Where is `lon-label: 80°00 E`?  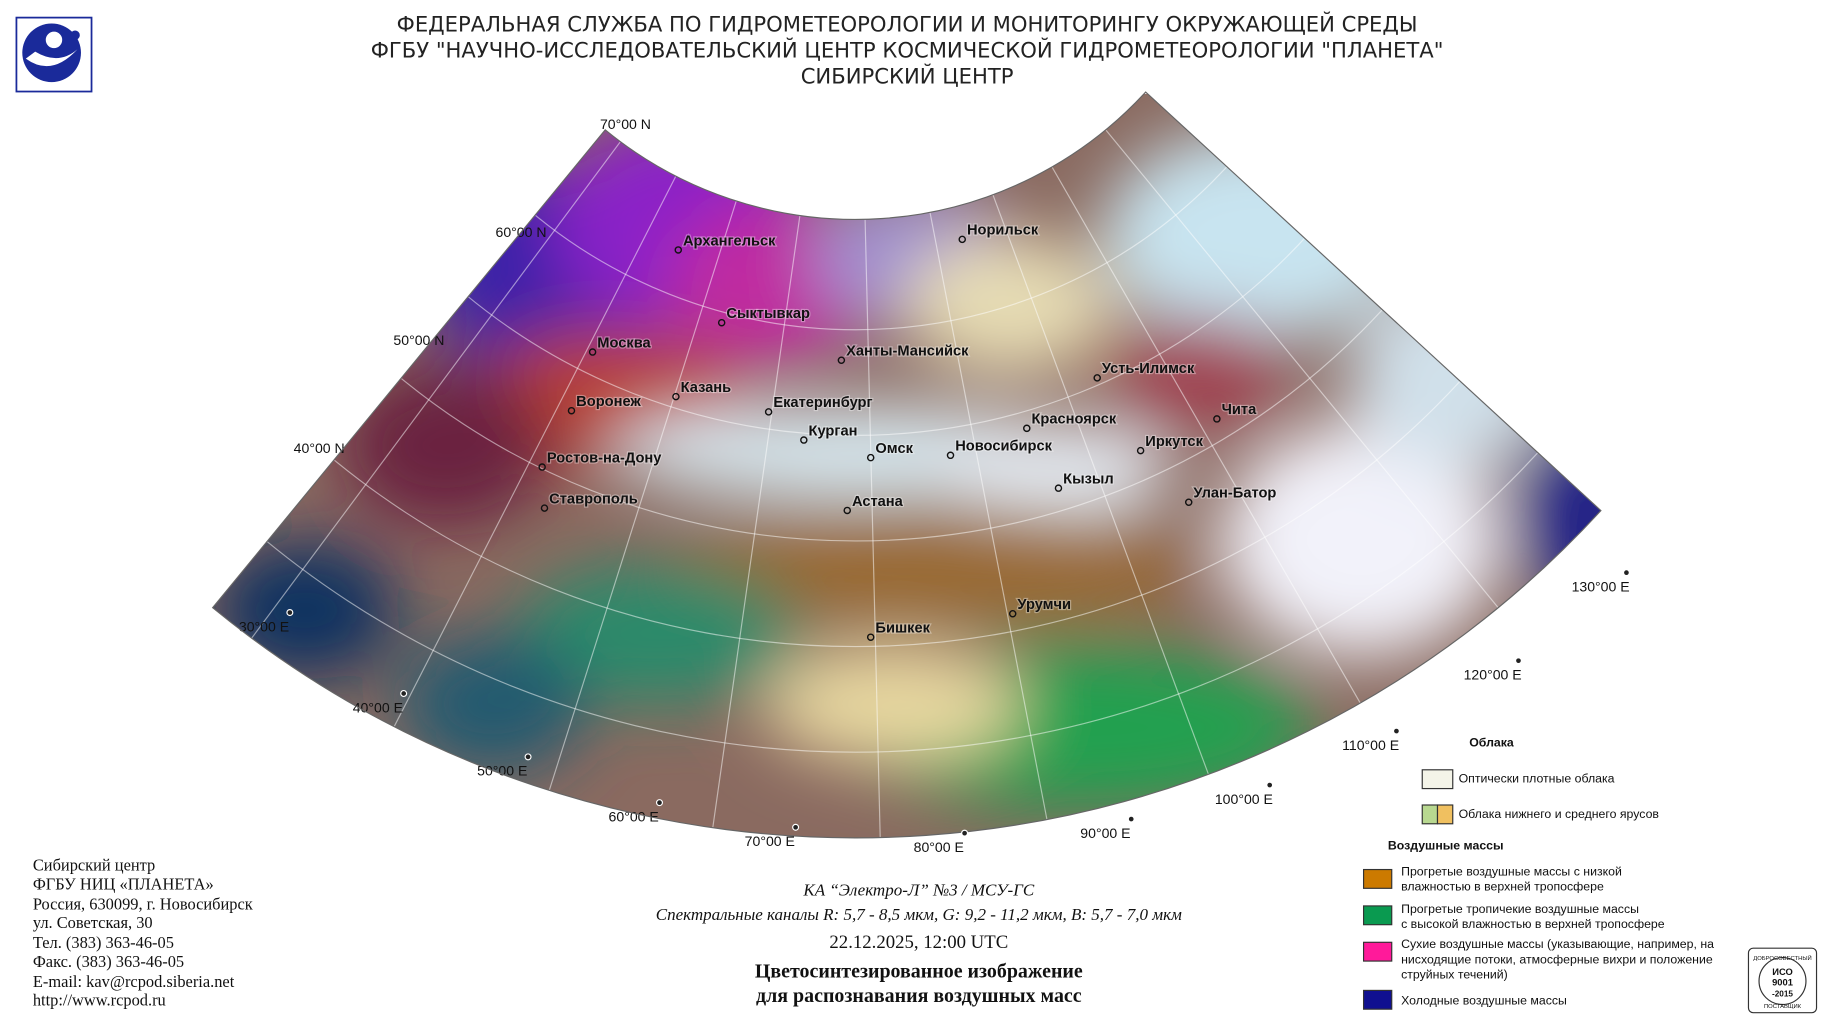 lon-label: 80°00 E is located at coordinates (939, 847).